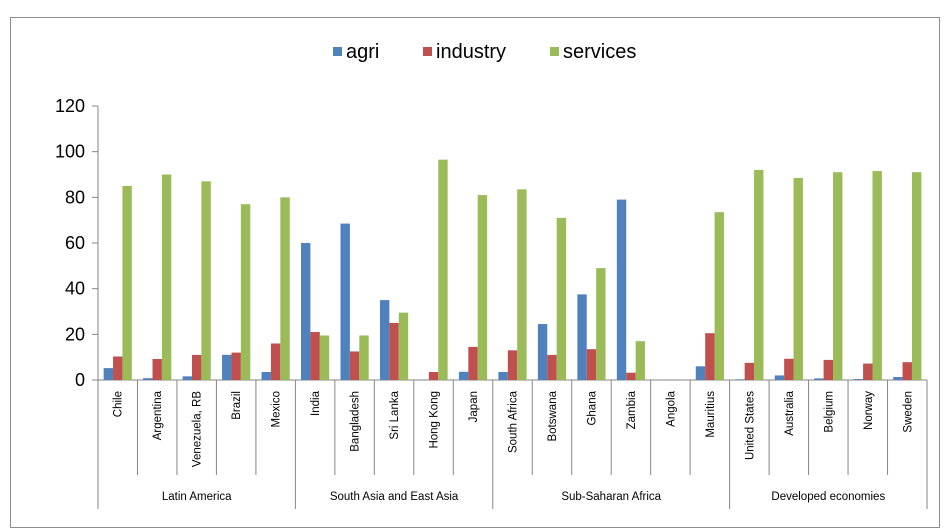  I want to click on y-tick-label: 80, so click(75, 197).